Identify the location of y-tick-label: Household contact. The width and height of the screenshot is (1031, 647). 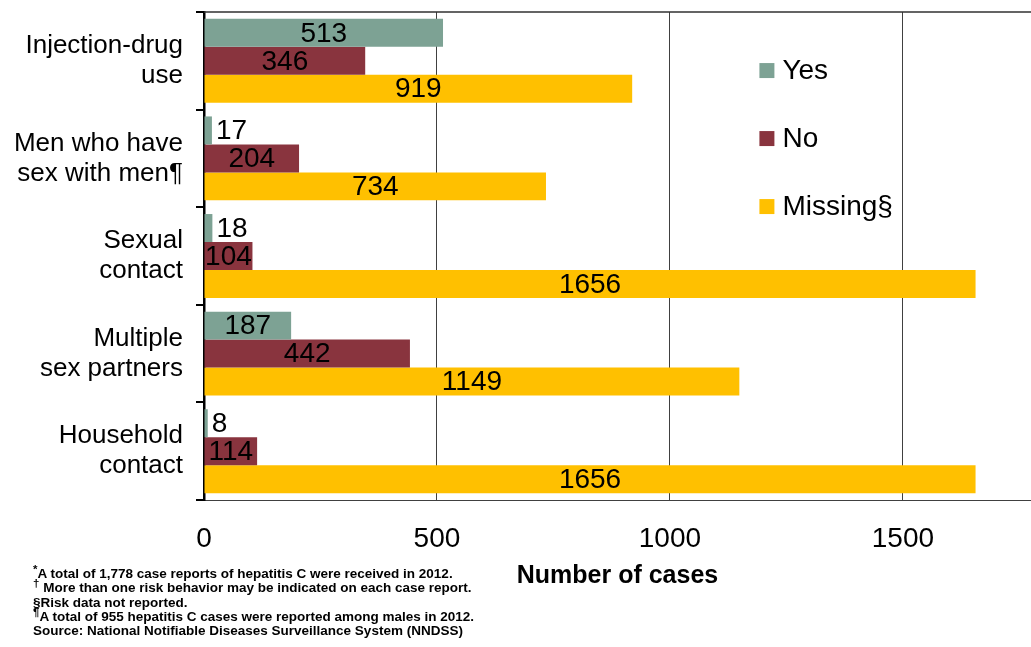
(121, 449).